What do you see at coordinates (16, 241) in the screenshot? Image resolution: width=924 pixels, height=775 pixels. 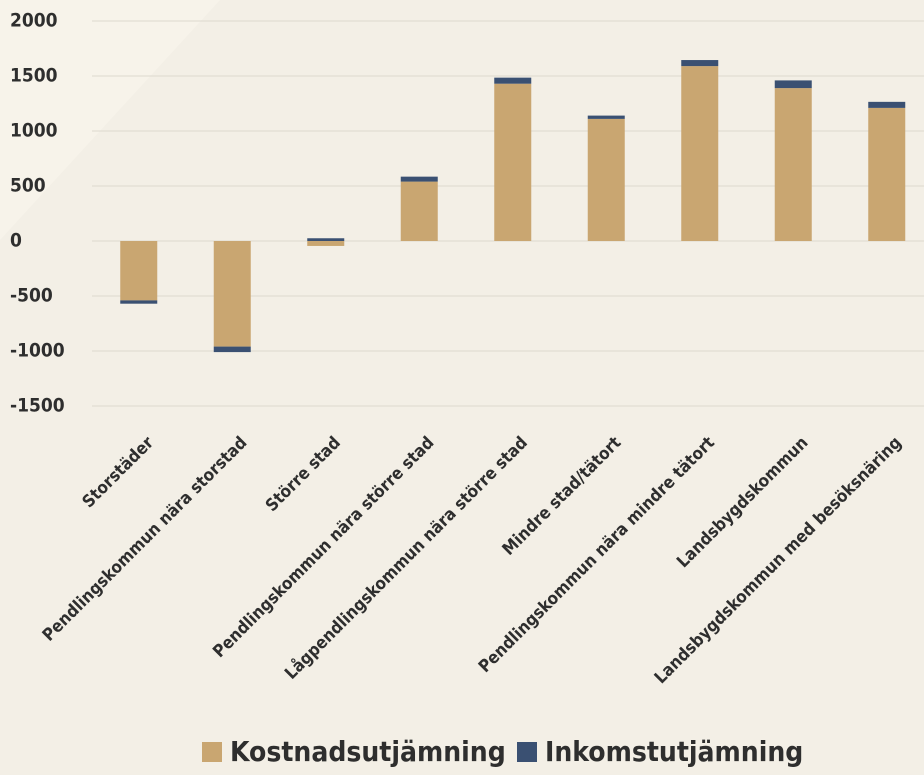 I see `y-tick-label: 0` at bounding box center [16, 241].